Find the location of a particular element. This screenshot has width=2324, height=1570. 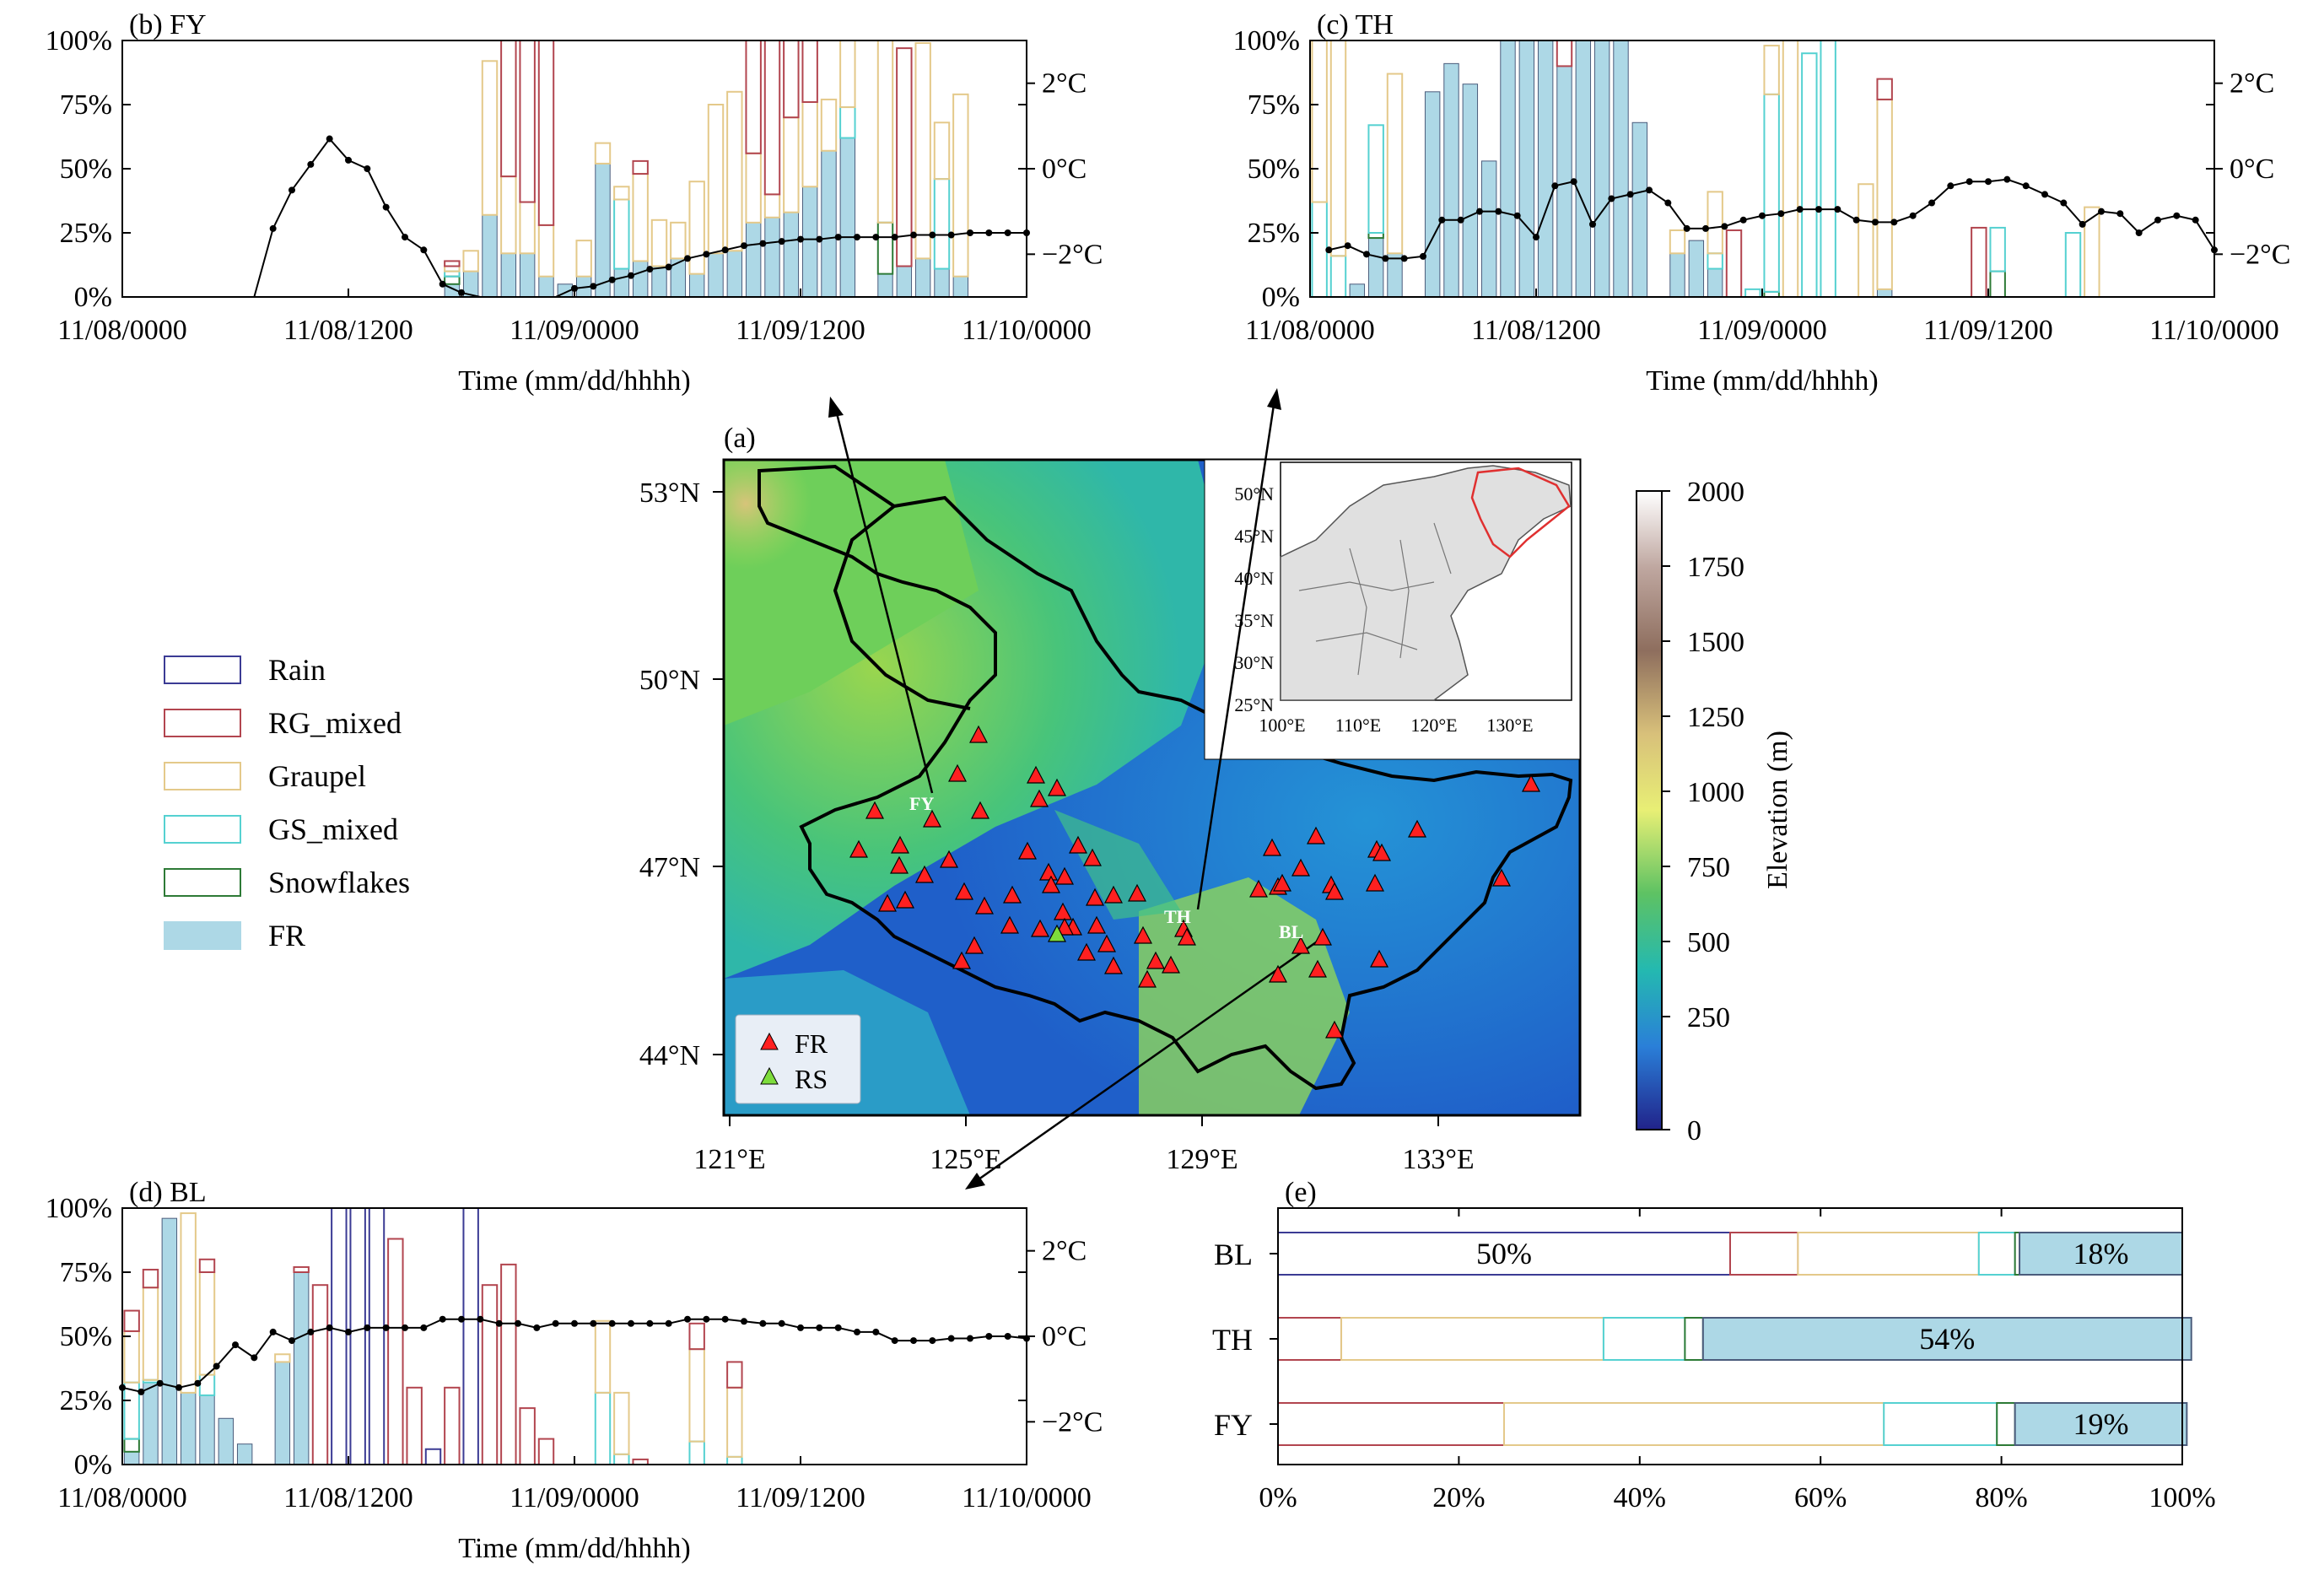

y-tick-label: 25% is located at coordinates (86, 1400).